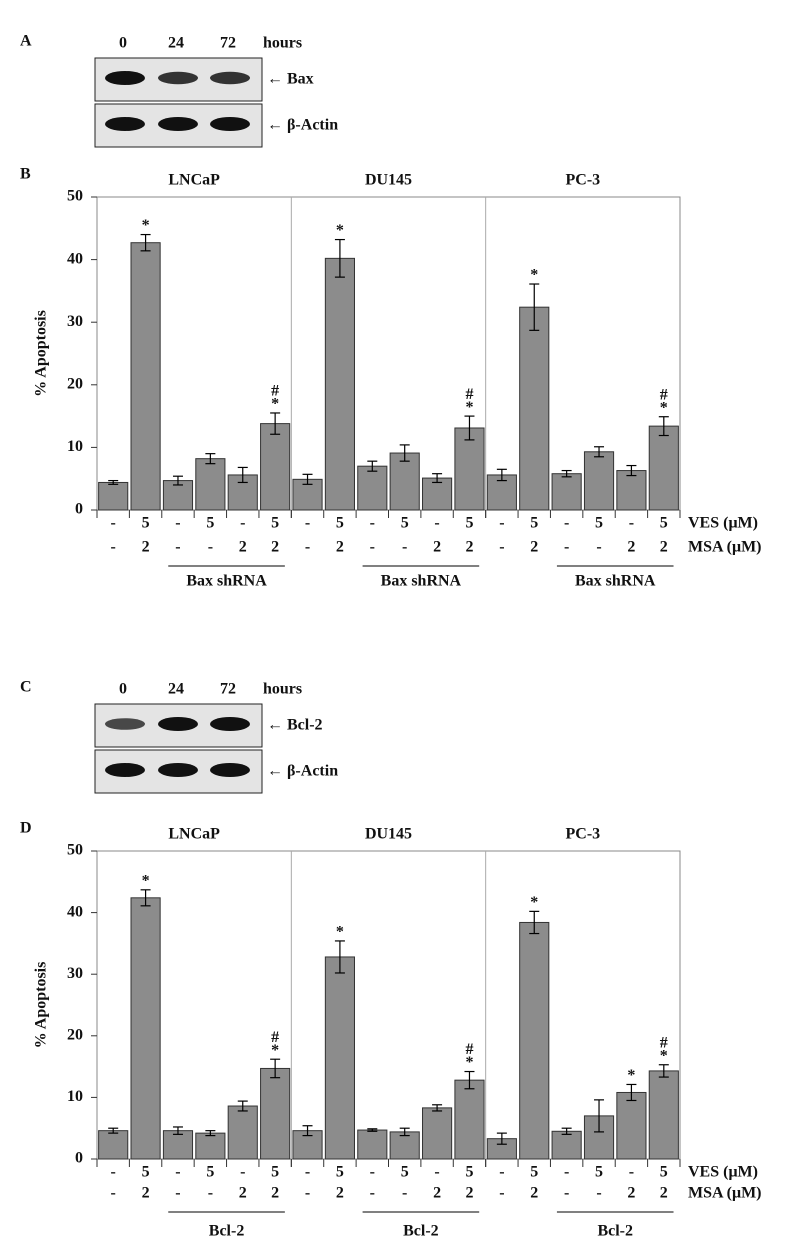  What do you see at coordinates (26, 41) in the screenshot?
I see `panel-letter: A` at bounding box center [26, 41].